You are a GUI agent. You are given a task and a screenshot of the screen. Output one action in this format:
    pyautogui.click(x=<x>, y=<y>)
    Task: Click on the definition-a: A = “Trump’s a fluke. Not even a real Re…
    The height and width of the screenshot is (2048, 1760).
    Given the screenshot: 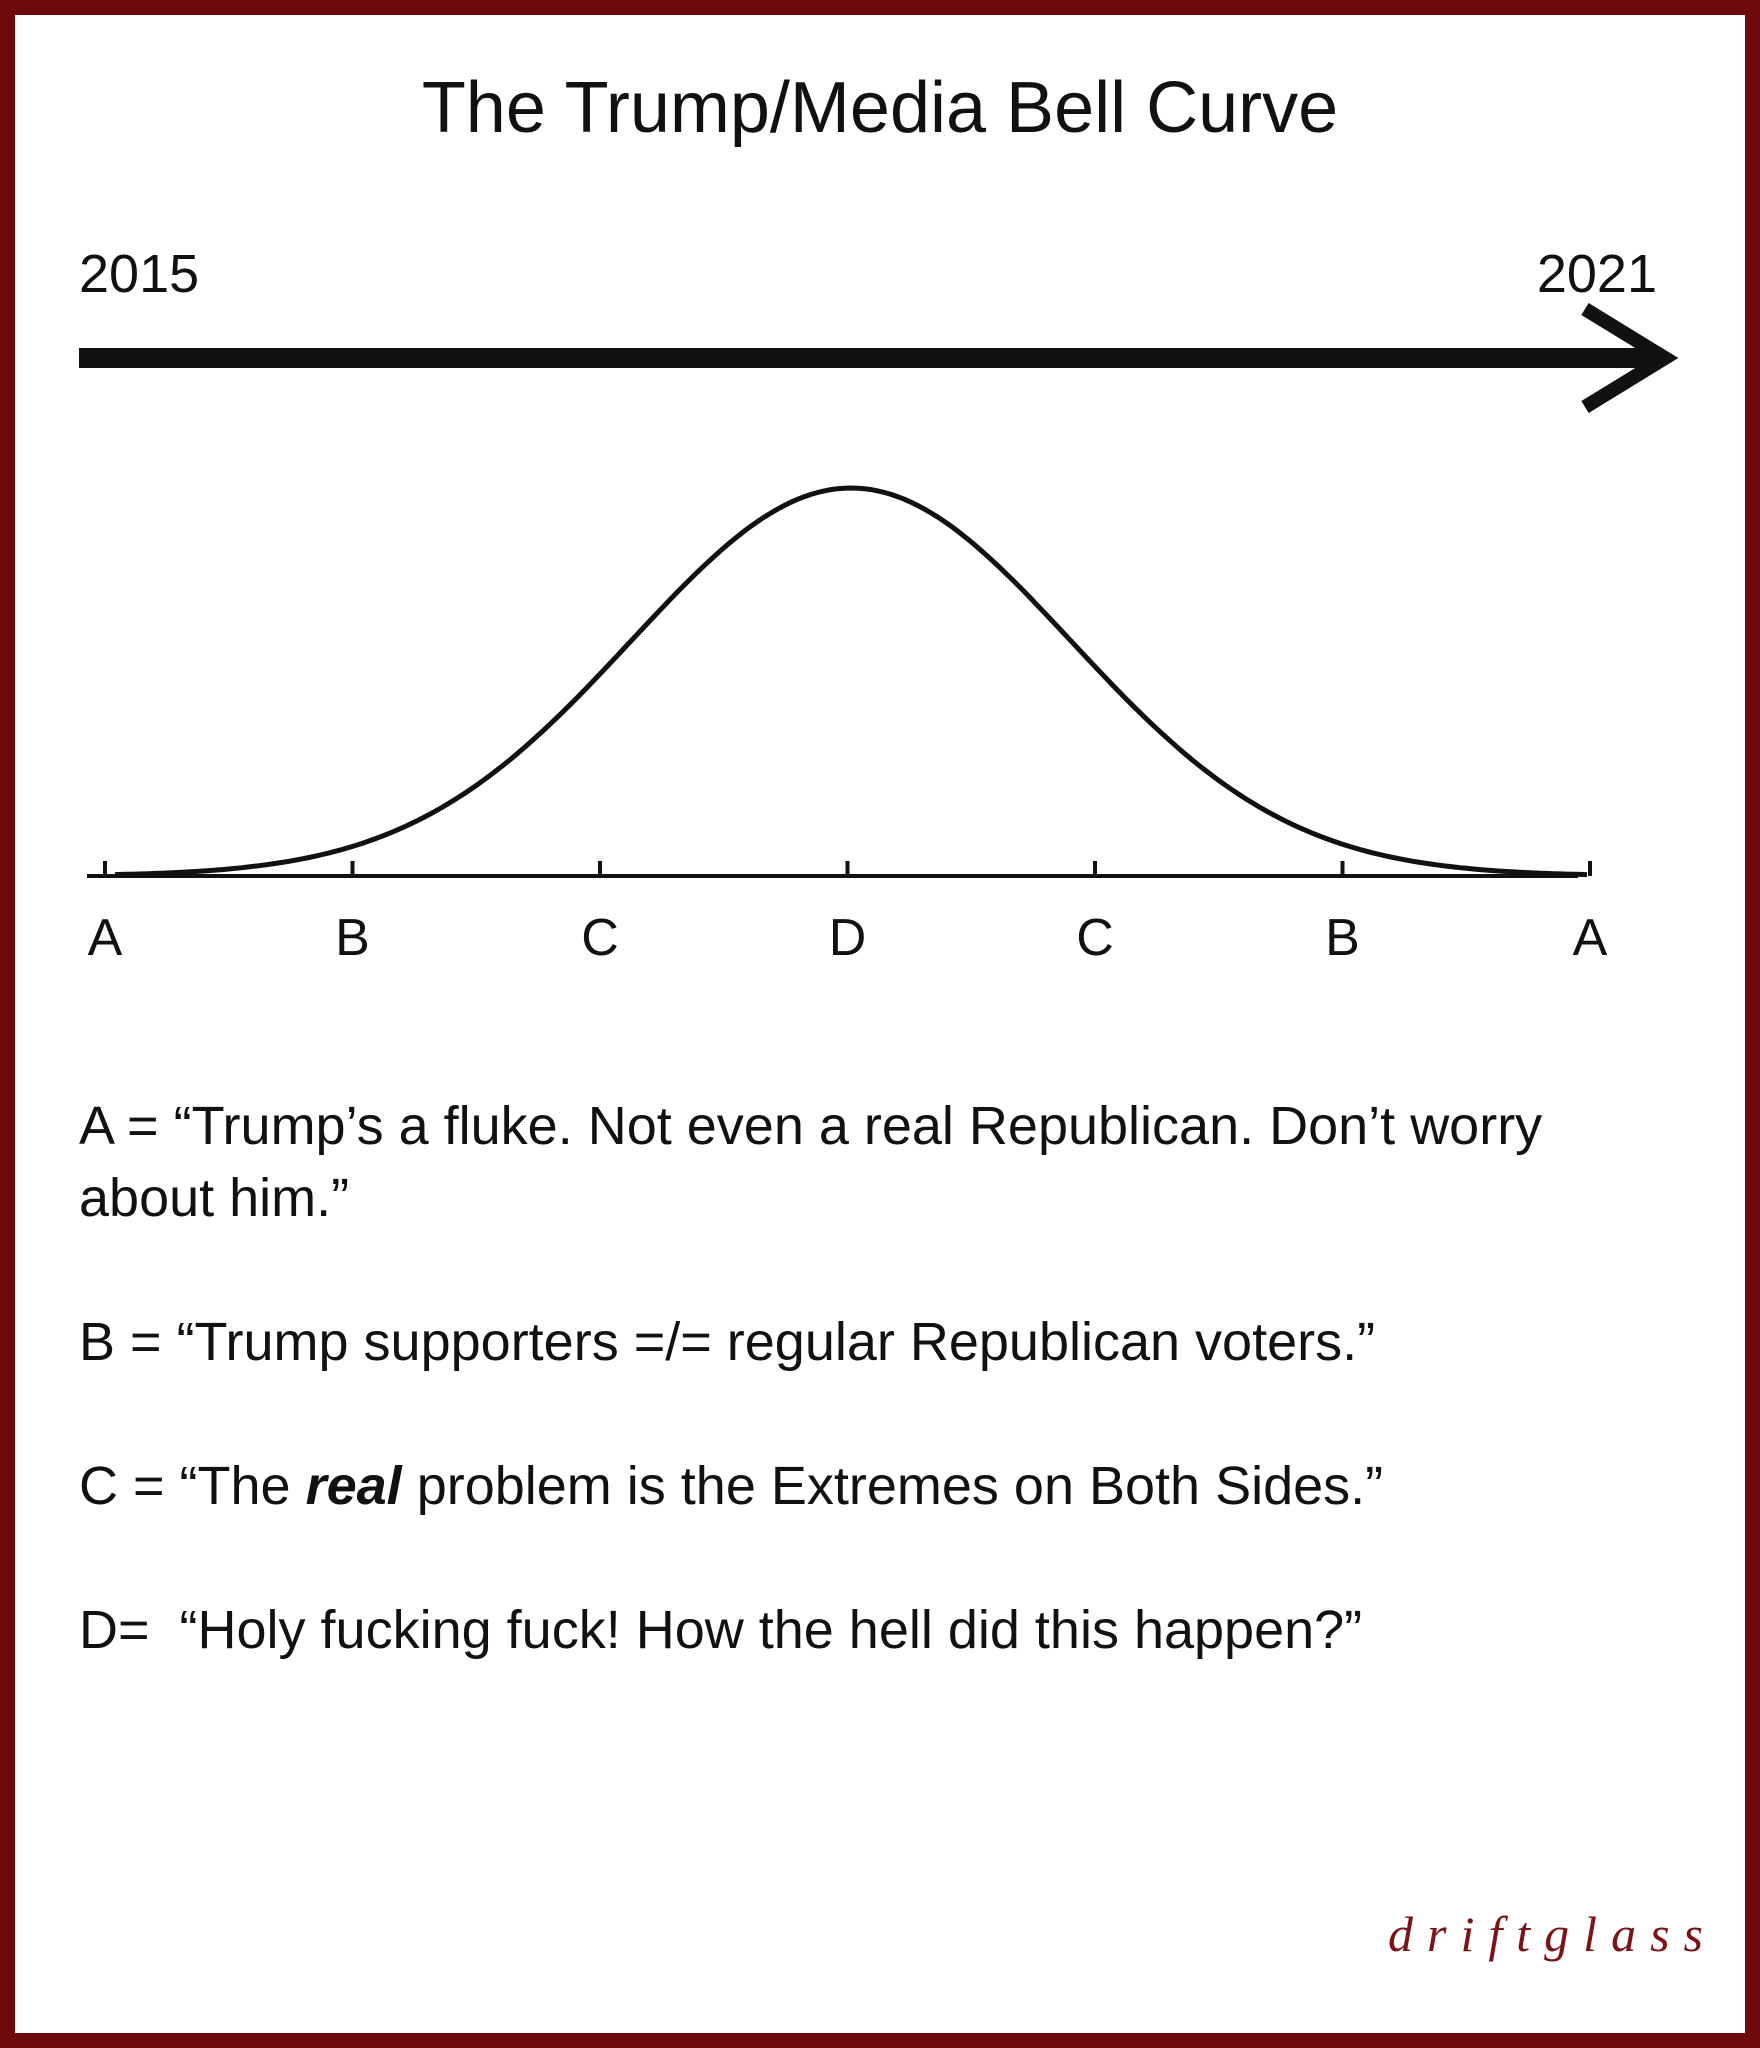 What is the action you would take?
    pyautogui.click(x=859, y=1162)
    